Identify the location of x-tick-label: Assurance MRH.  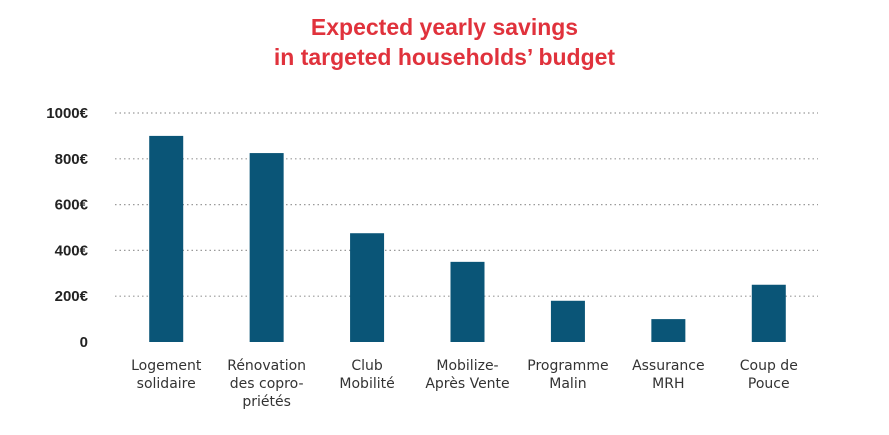
(668, 375).